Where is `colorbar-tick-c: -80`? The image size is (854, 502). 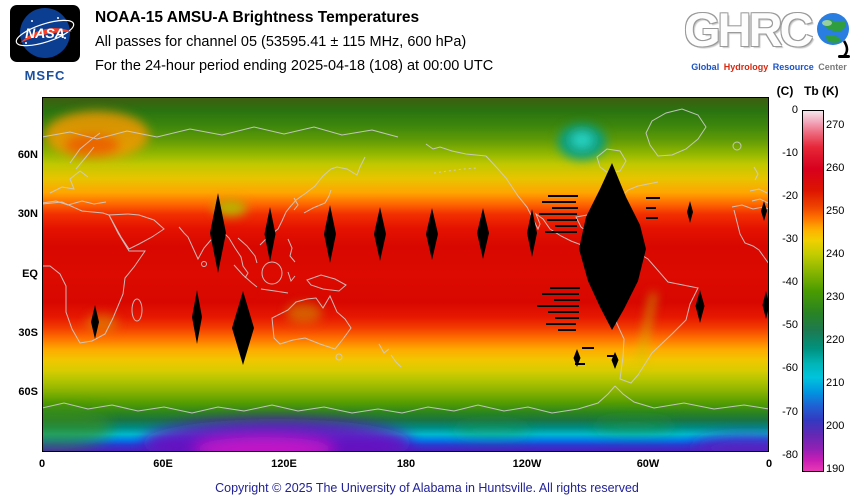
colorbar-tick-c: -80 is located at coordinates (790, 455).